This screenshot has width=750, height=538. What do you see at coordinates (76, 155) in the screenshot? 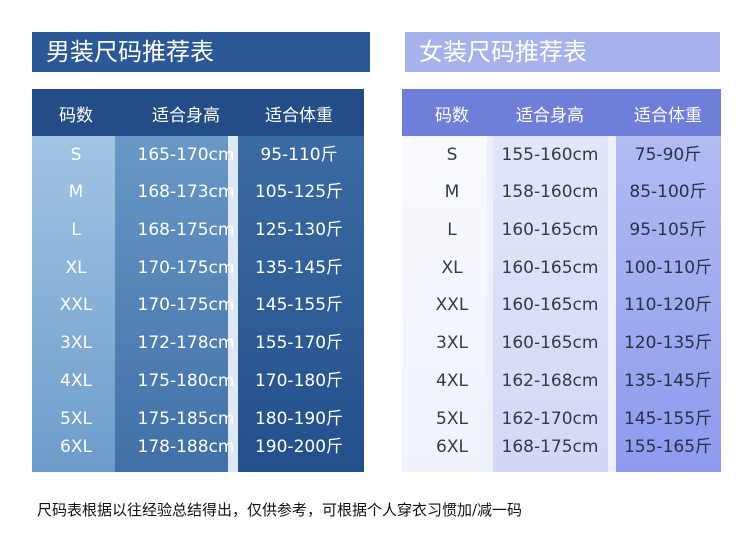
I see `men-size-cell: S` at bounding box center [76, 155].